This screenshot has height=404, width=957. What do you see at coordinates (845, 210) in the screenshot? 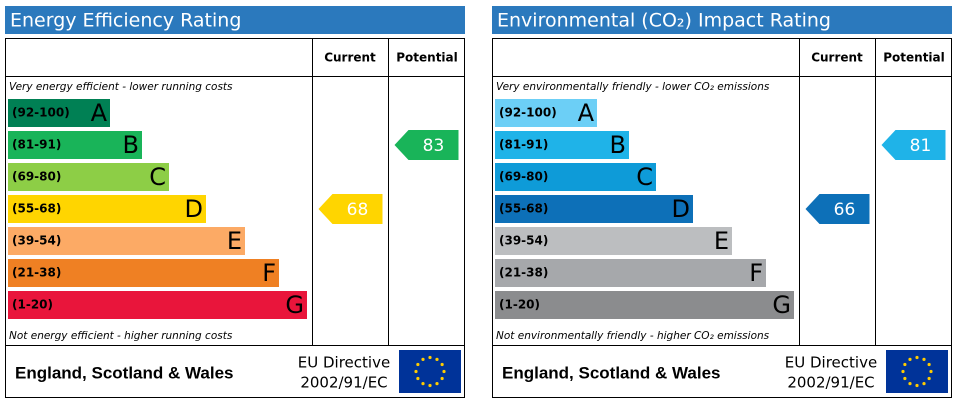
I see `rating-value: 66` at bounding box center [845, 210].